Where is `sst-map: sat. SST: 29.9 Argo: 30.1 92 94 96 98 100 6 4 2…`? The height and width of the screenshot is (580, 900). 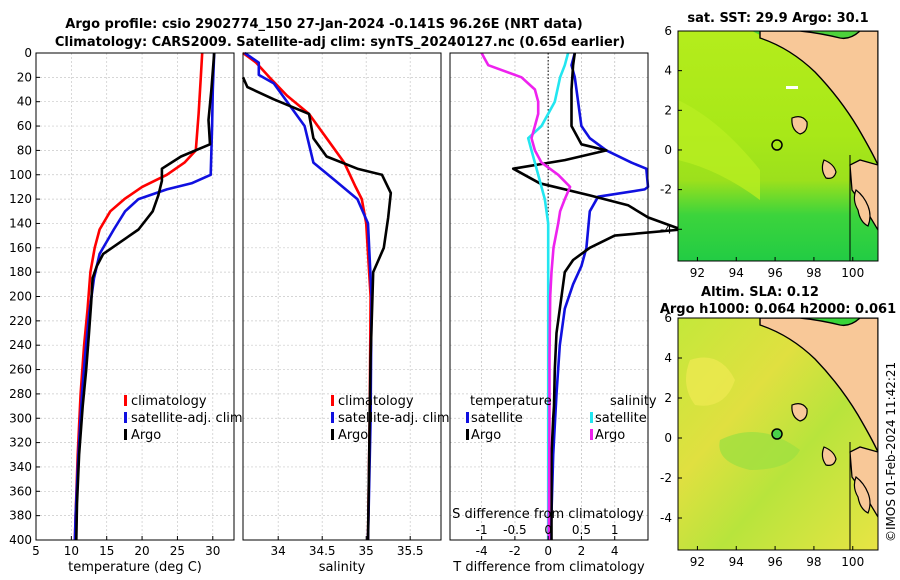 sst-map: sat. SST: 29.9 Argo: 30.1 92 94 96 98 100 6 4 2… is located at coordinates (769, 145).